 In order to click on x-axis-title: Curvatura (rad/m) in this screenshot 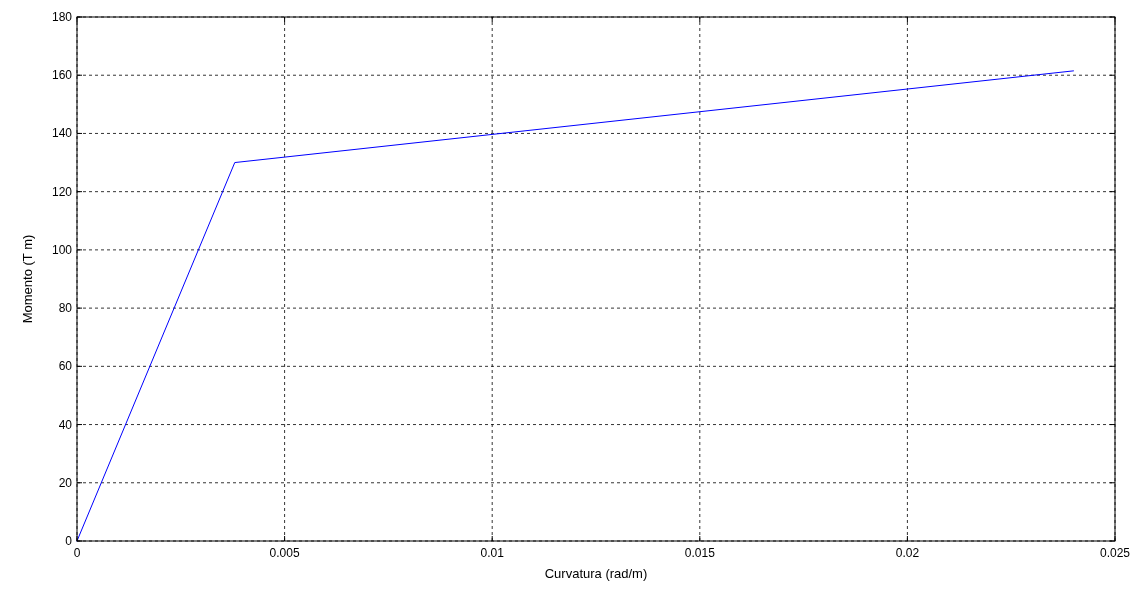, I will do `click(596, 573)`.